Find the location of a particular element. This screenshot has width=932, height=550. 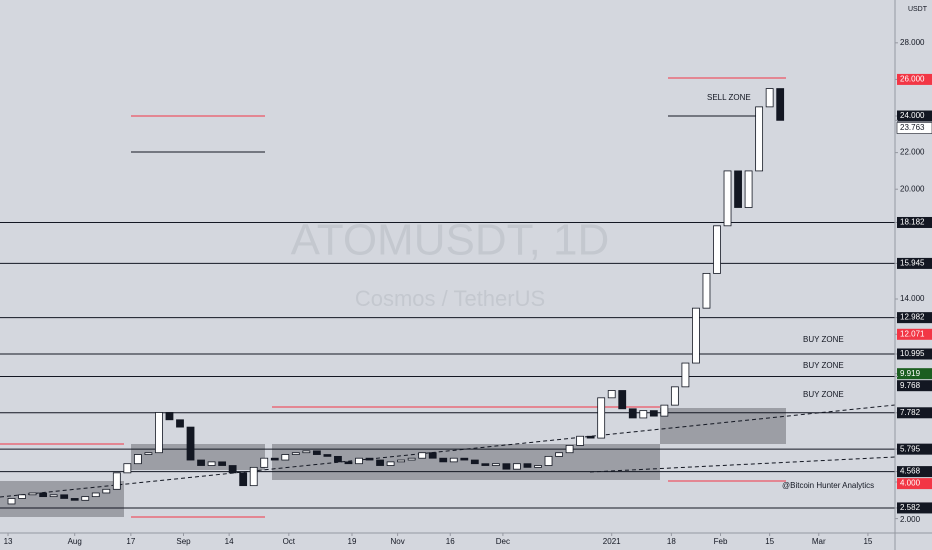

y-tick-label: 2.582 is located at coordinates (910, 507).